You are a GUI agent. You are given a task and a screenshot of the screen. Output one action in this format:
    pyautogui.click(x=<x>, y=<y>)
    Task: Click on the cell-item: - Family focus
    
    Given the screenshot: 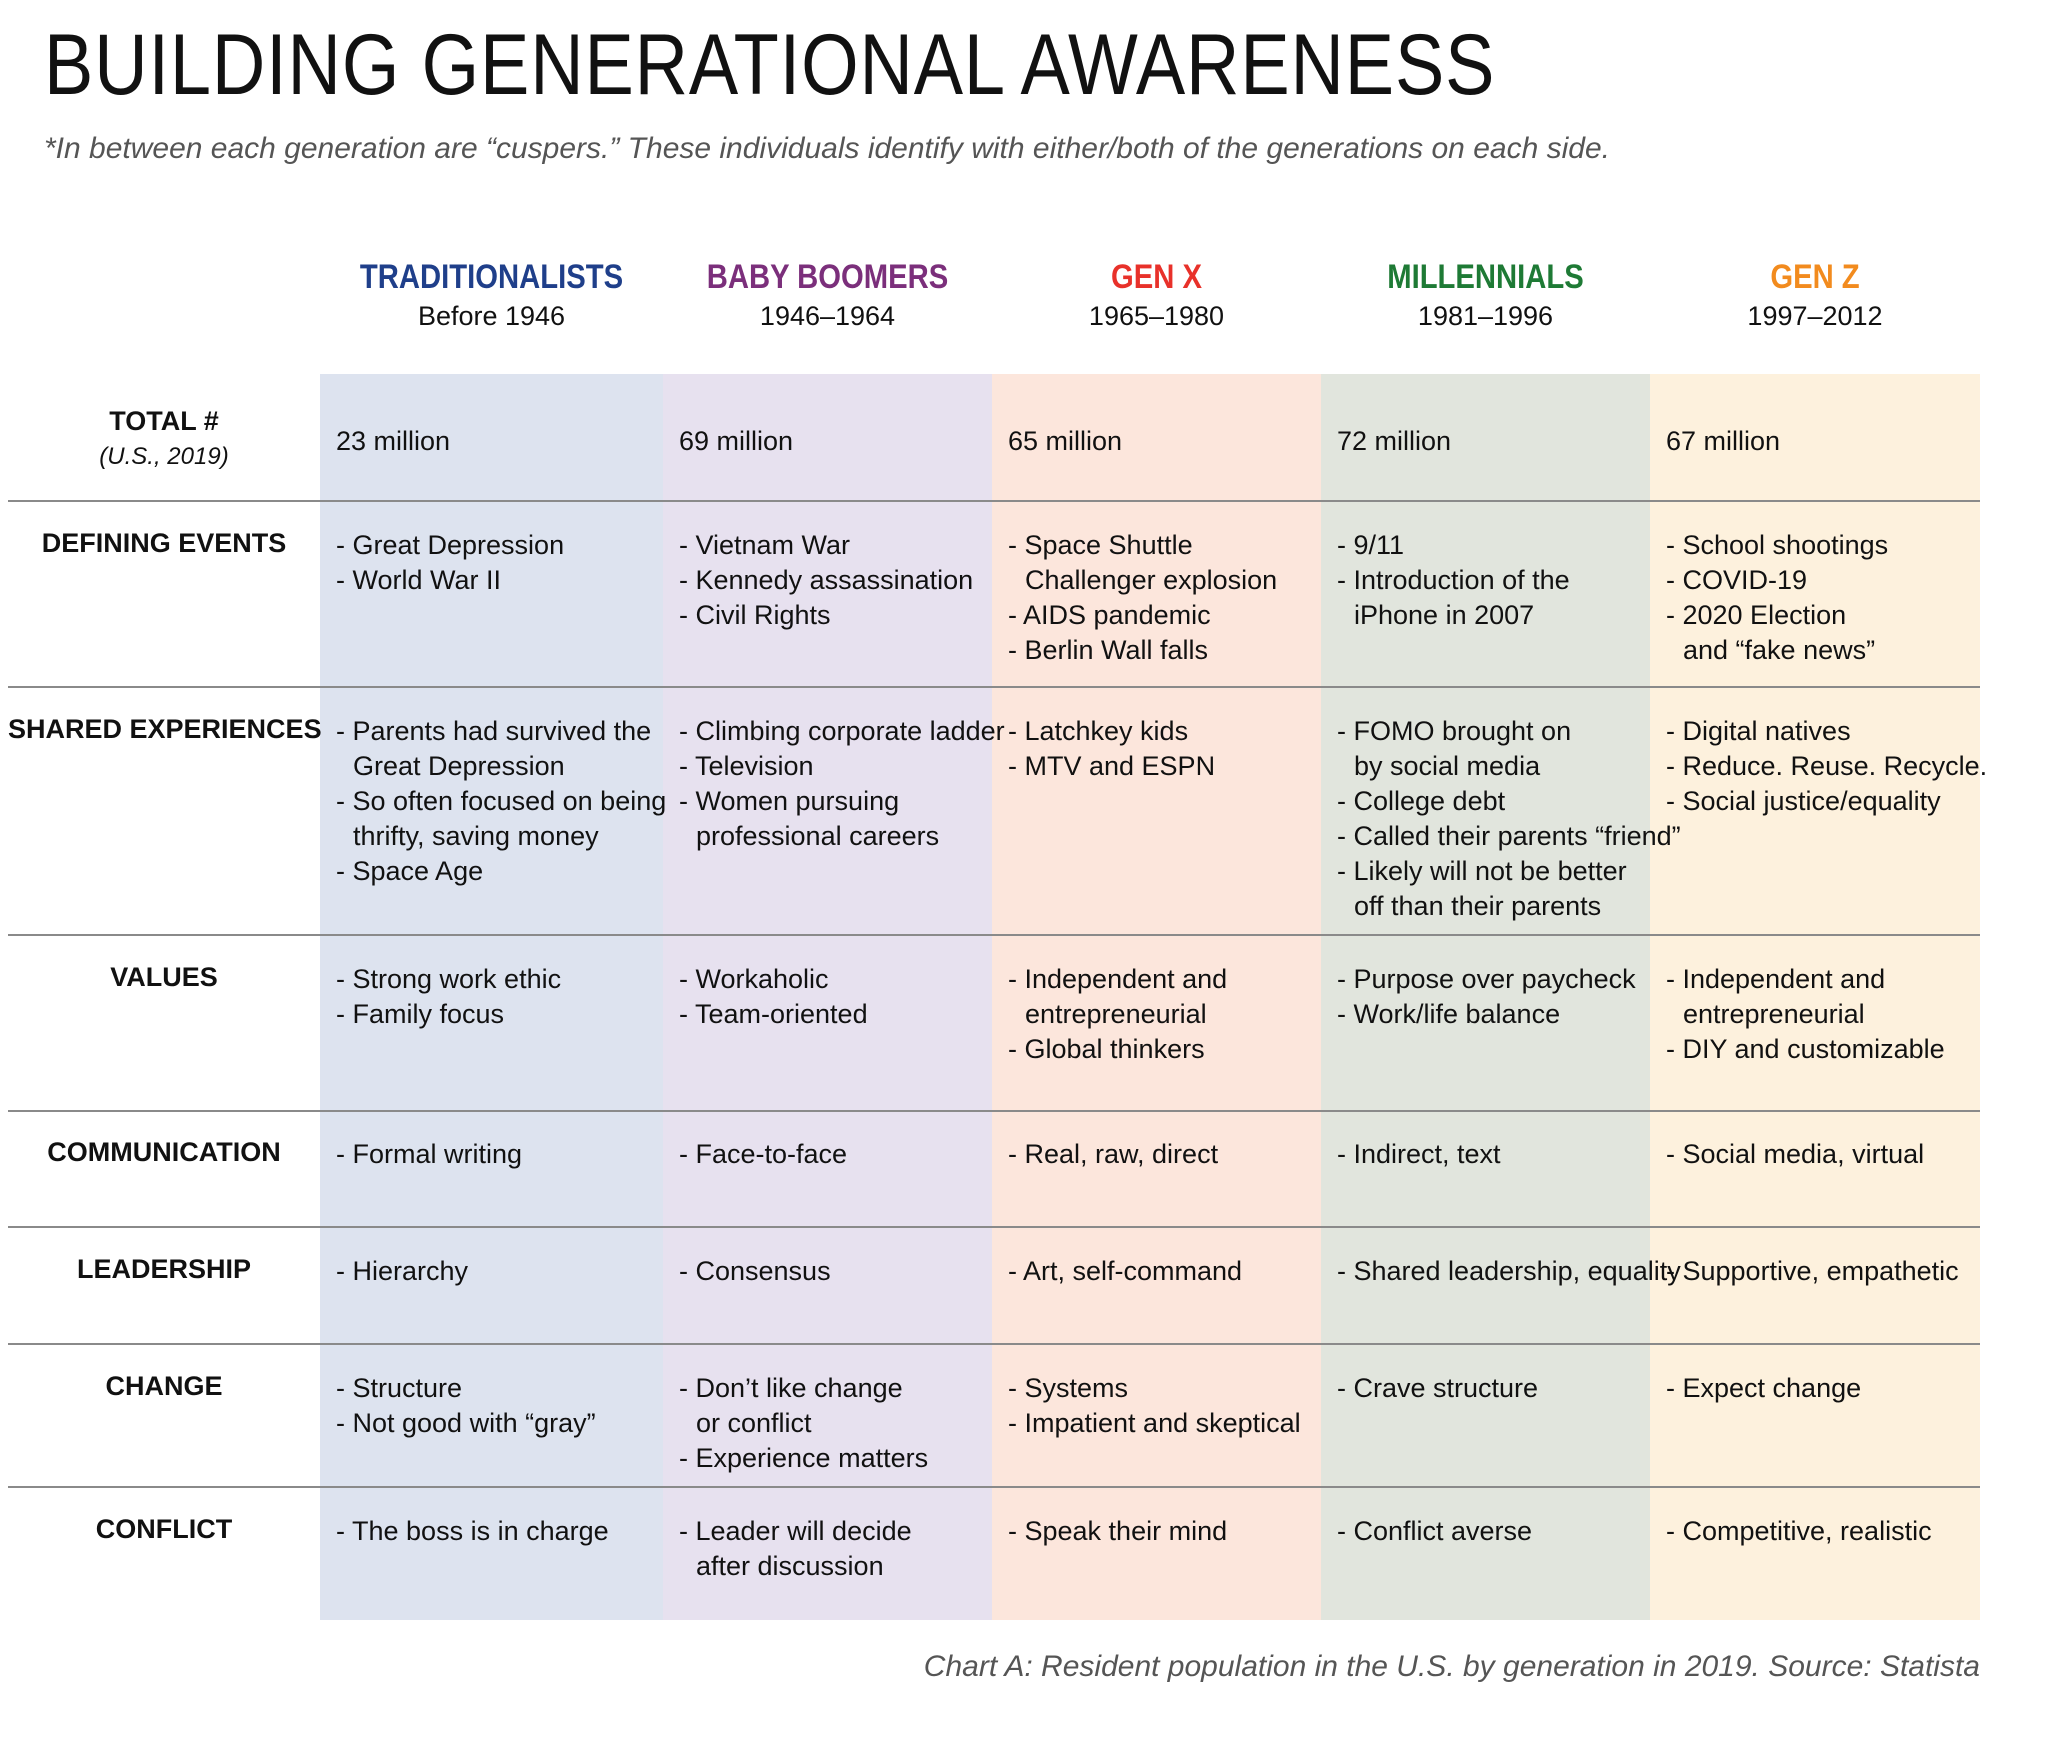 What is the action you would take?
    pyautogui.click(x=420, y=1014)
    